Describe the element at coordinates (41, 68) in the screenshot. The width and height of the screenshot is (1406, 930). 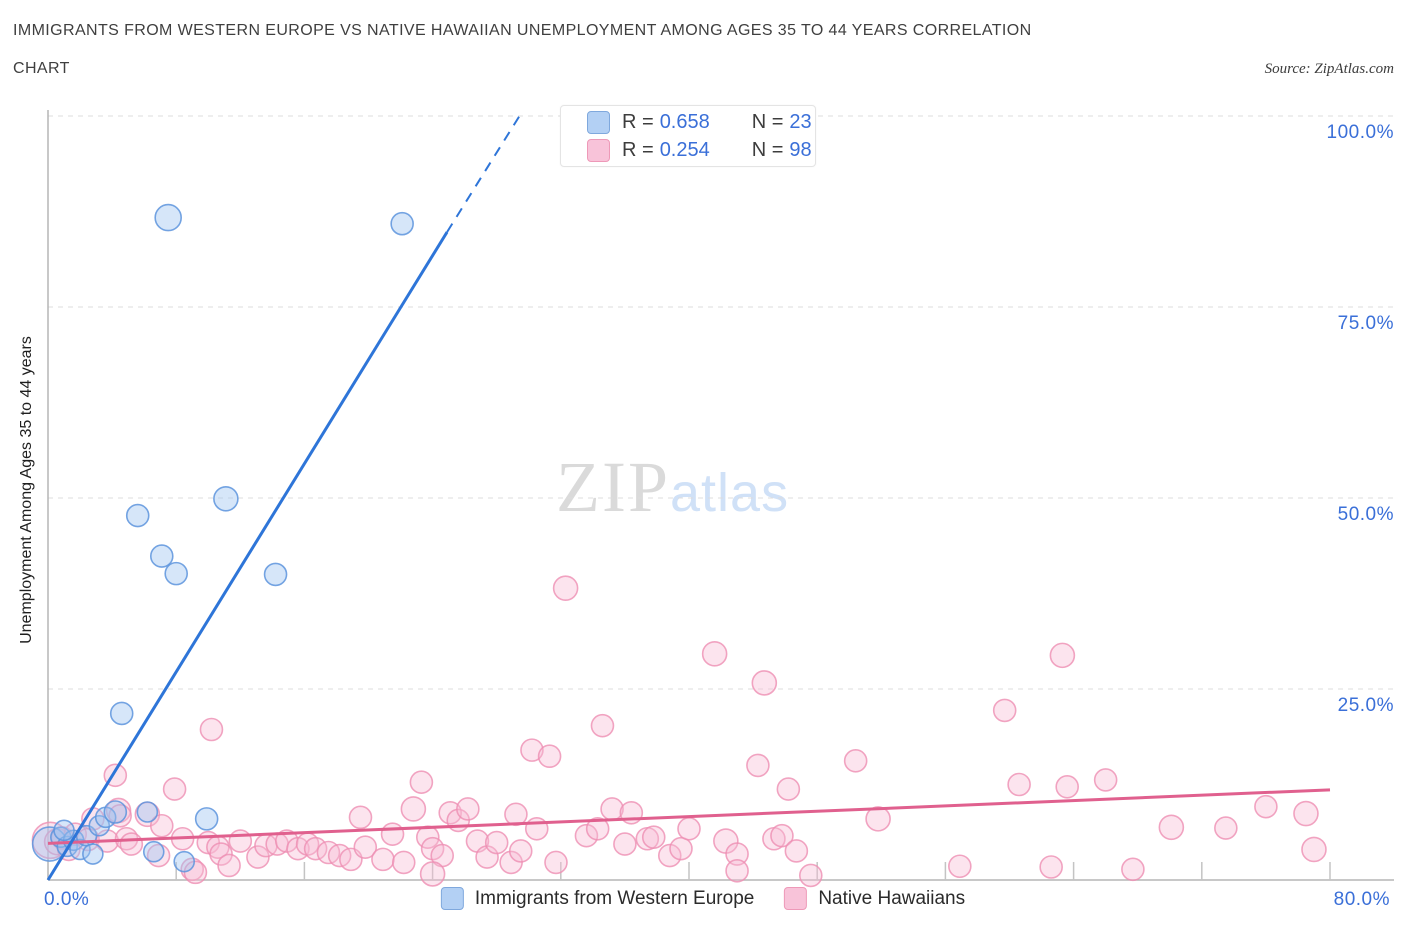
I see `chart-title-line2: CHART` at that location.